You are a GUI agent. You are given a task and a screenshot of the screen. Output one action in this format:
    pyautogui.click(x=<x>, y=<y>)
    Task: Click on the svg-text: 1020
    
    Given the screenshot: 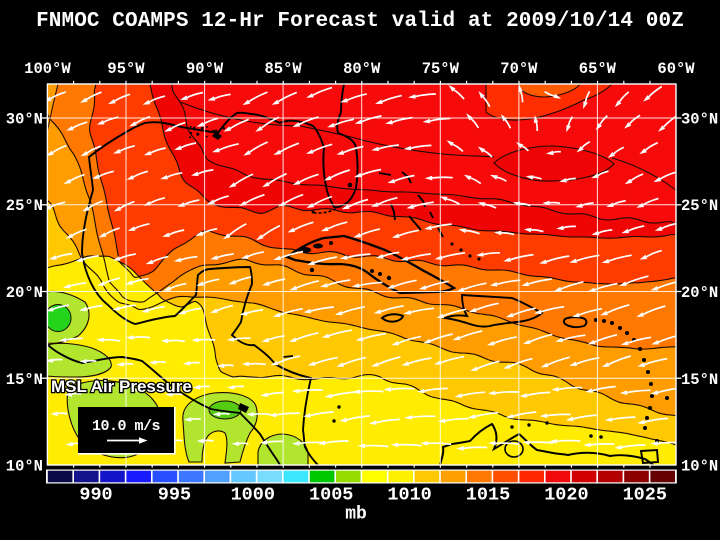 What is the action you would take?
    pyautogui.click(x=566, y=495)
    